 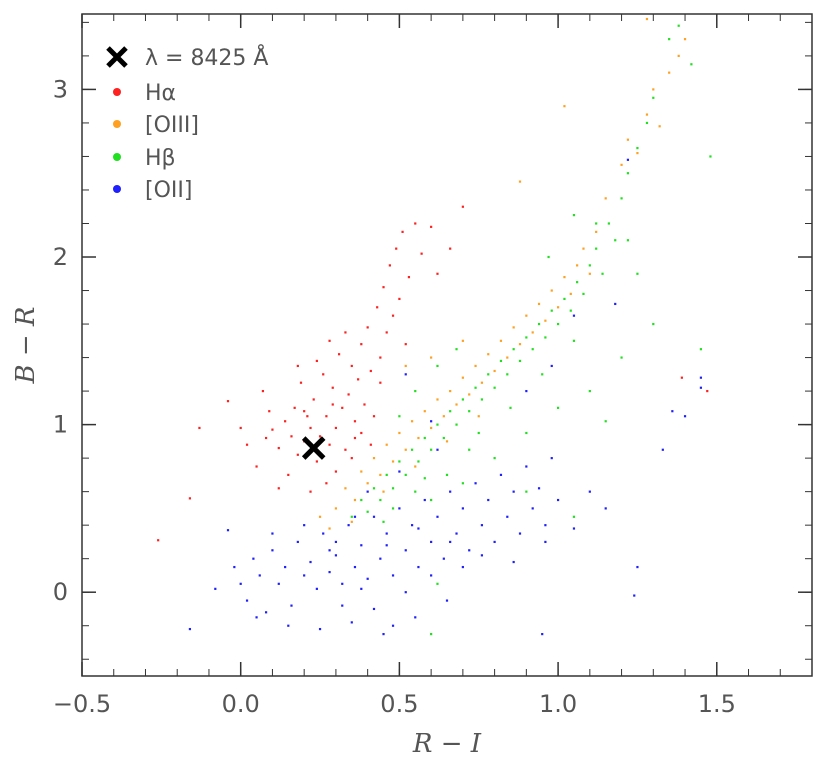 I want to click on wavelength-marker, so click(x=313, y=448).